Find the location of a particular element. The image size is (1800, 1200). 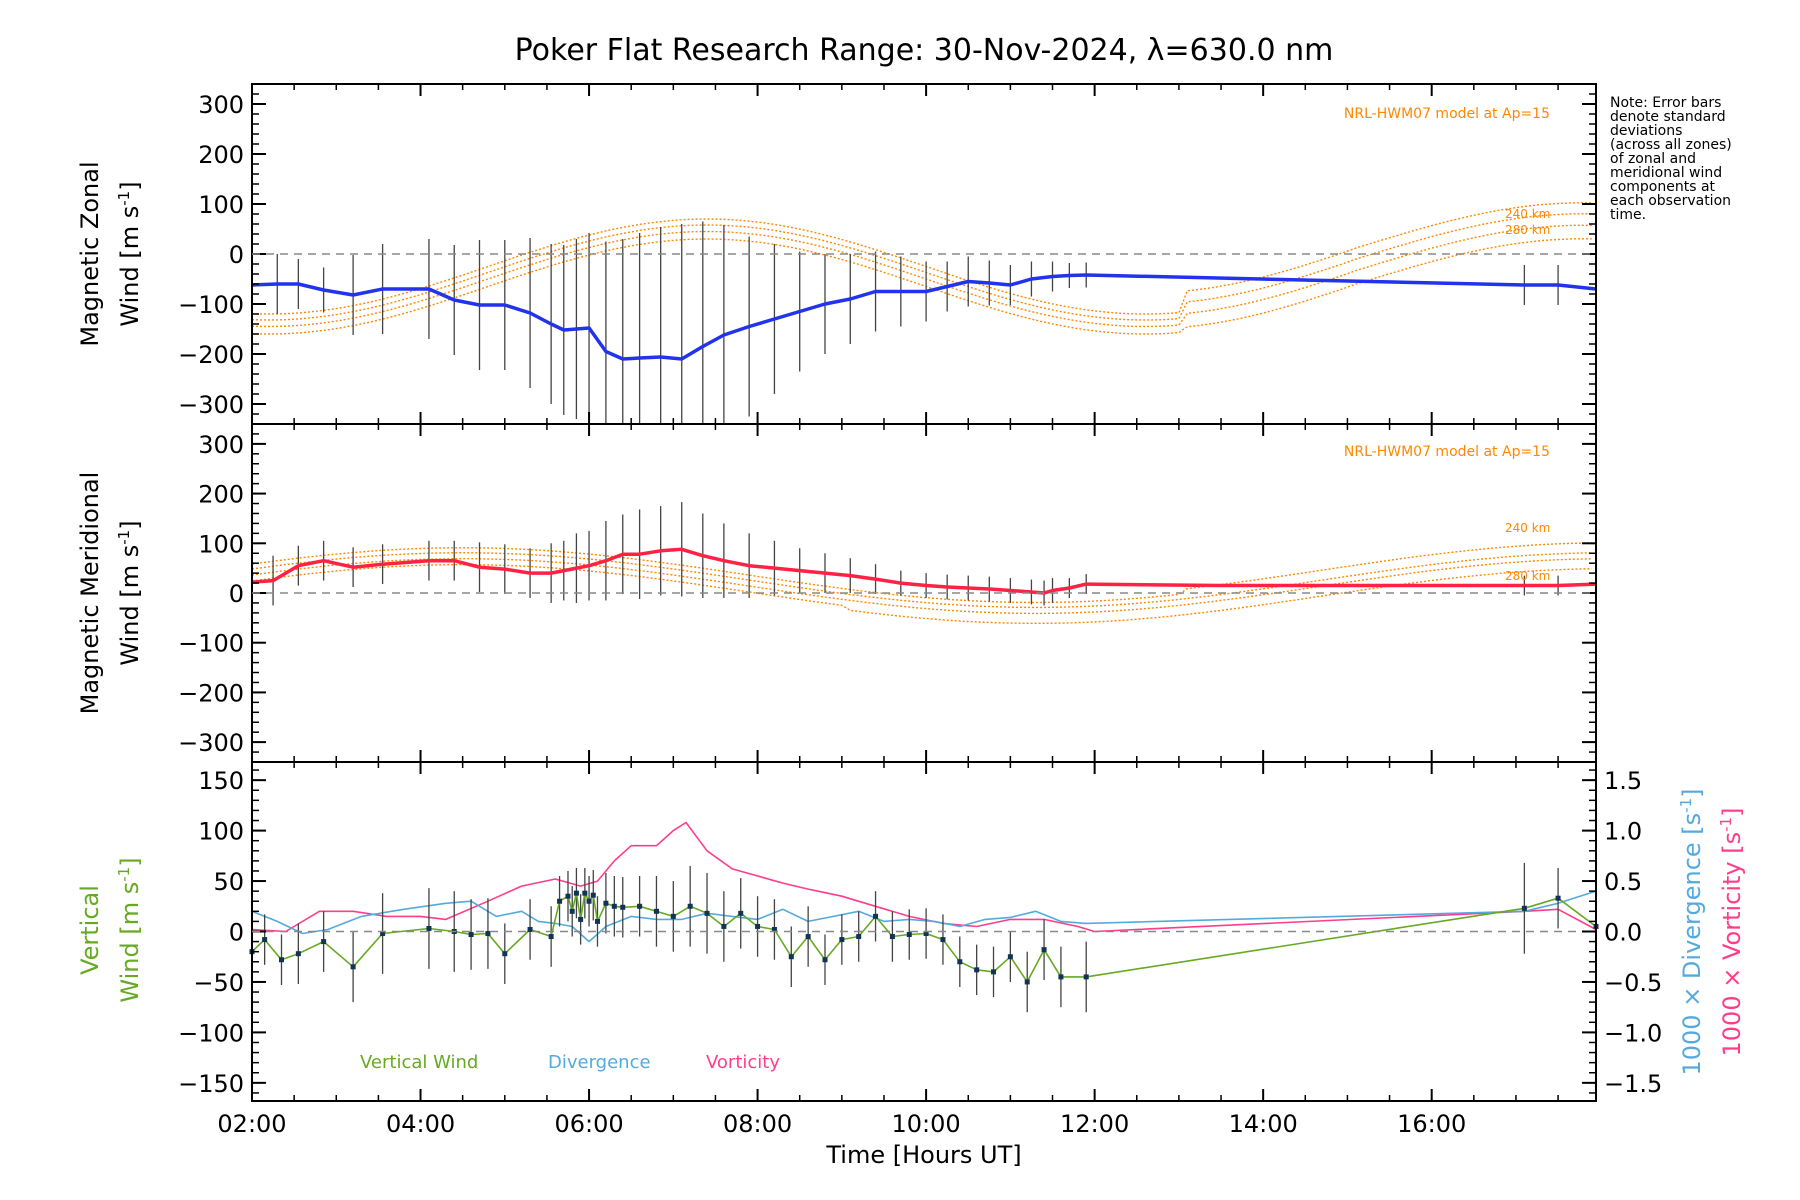

right-label-divergence-part: -1 is located at coordinates (1686, 805).